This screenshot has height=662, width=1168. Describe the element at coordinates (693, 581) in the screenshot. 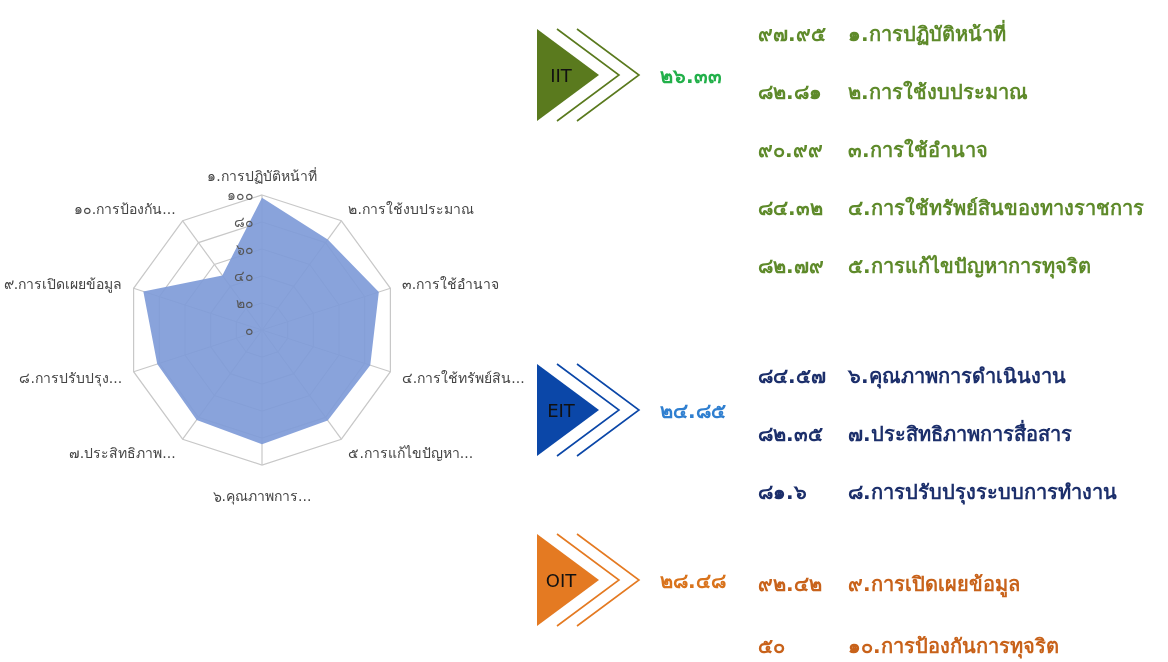

I see `text: ๒๘.๔๘` at that location.